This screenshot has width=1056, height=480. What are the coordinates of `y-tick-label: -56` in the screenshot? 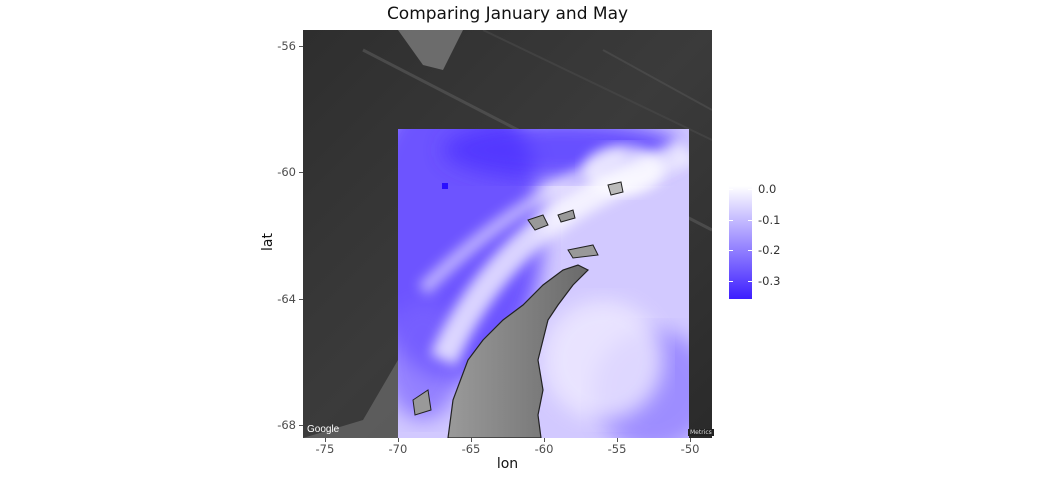 It's located at (286, 45).